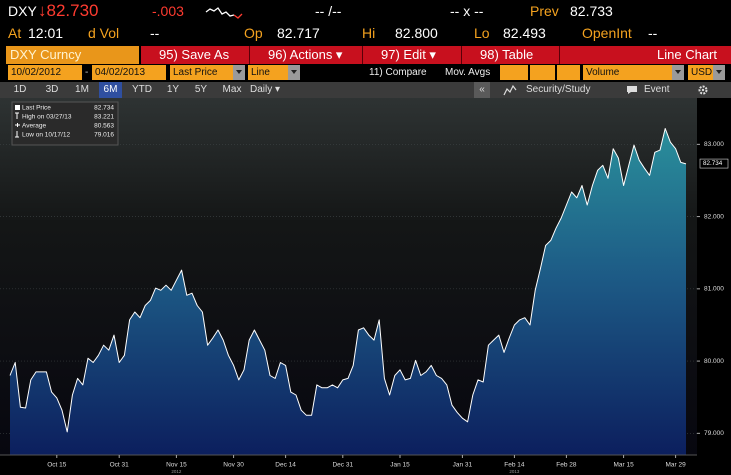 Image resolution: width=731 pixels, height=475 pixels. I want to click on x-tick-label: Nov 30, so click(233, 465).